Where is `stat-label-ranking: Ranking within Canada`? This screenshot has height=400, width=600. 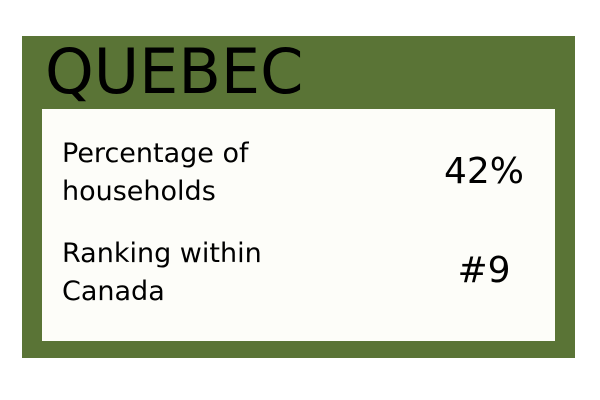 stat-label-ranking: Ranking within Canada is located at coordinates (162, 272).